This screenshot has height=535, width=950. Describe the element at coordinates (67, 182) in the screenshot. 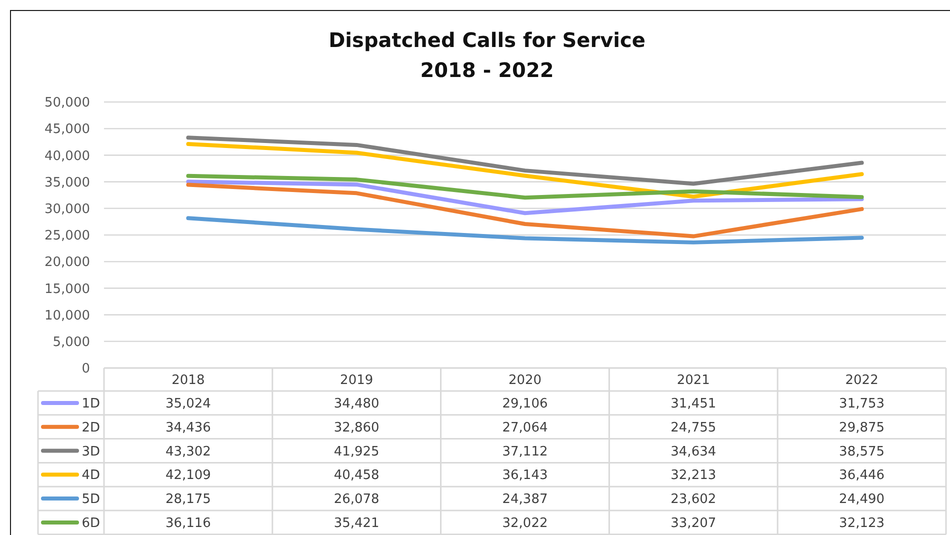

I see `y-tick-label: 35,000` at that location.